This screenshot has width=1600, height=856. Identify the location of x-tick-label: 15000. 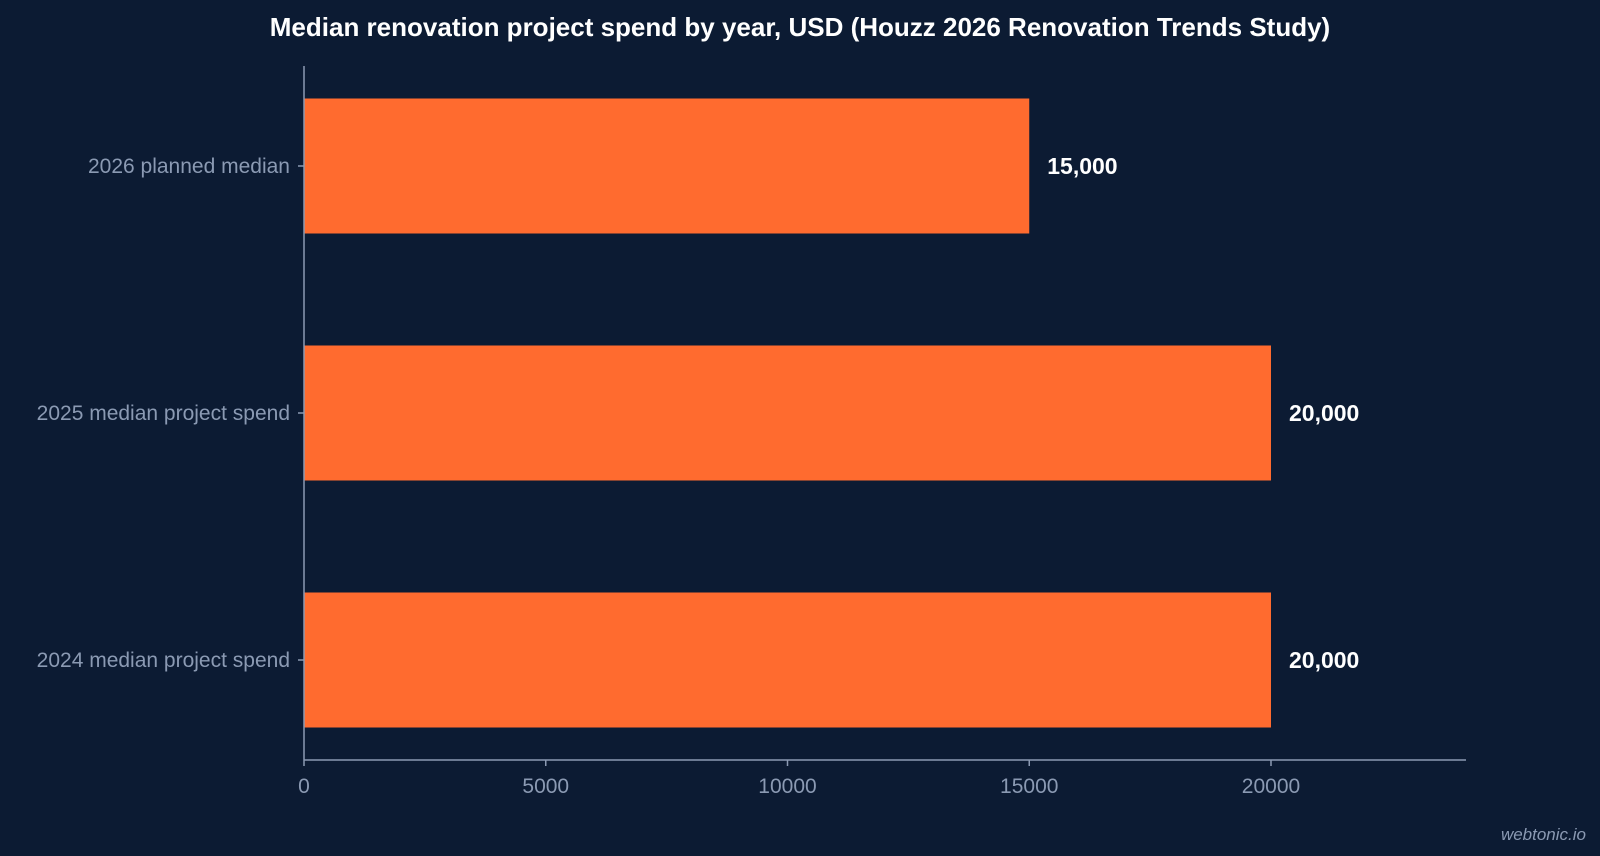
(1029, 786).